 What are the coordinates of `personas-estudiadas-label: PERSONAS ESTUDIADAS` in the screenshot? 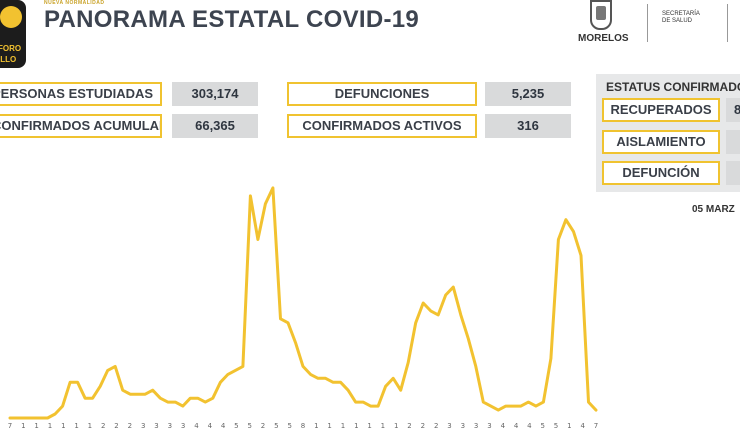 It's located at (81, 94).